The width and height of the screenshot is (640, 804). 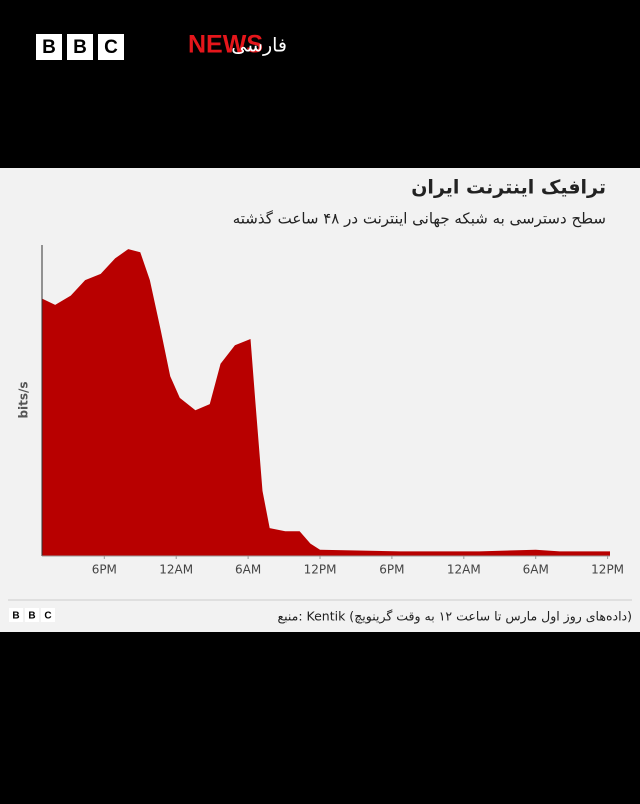 I want to click on chart-title: ترافیک اینترنت ایران, so click(x=508, y=188).